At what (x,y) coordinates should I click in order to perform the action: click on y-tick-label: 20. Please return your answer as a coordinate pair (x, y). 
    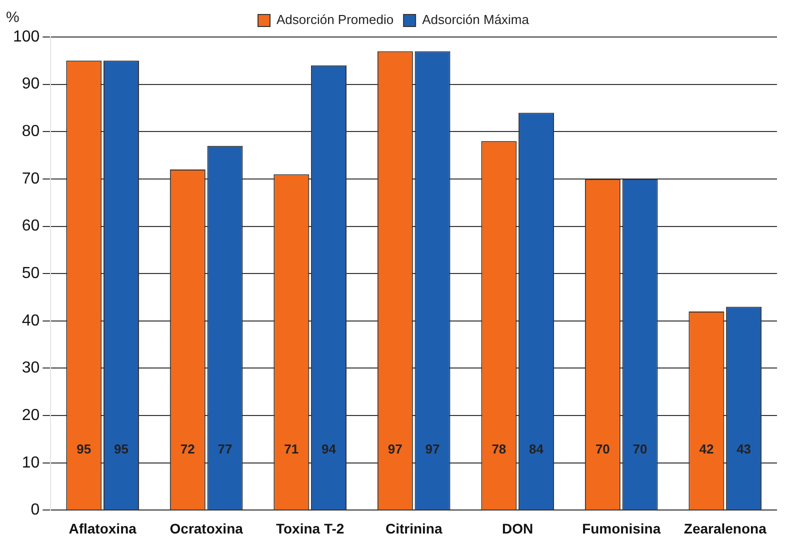
    Looking at the image, I should click on (31, 415).